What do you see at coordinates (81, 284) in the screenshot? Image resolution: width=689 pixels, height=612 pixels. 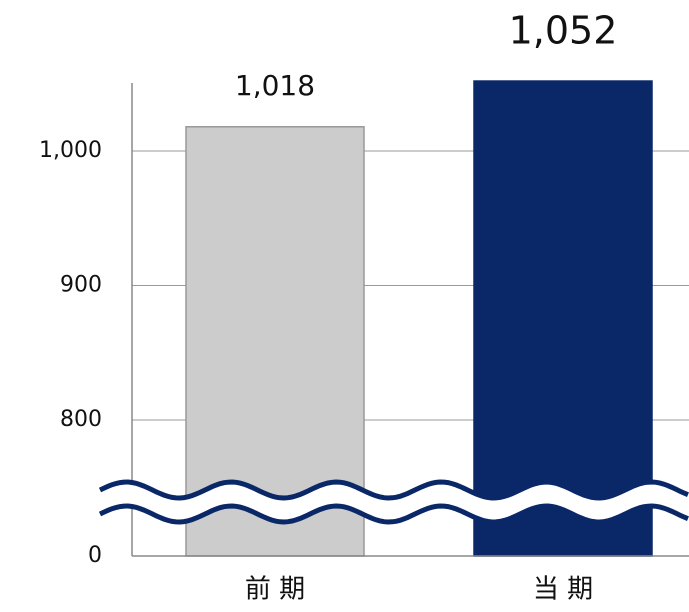 I see `y-tick-label: 900` at bounding box center [81, 284].